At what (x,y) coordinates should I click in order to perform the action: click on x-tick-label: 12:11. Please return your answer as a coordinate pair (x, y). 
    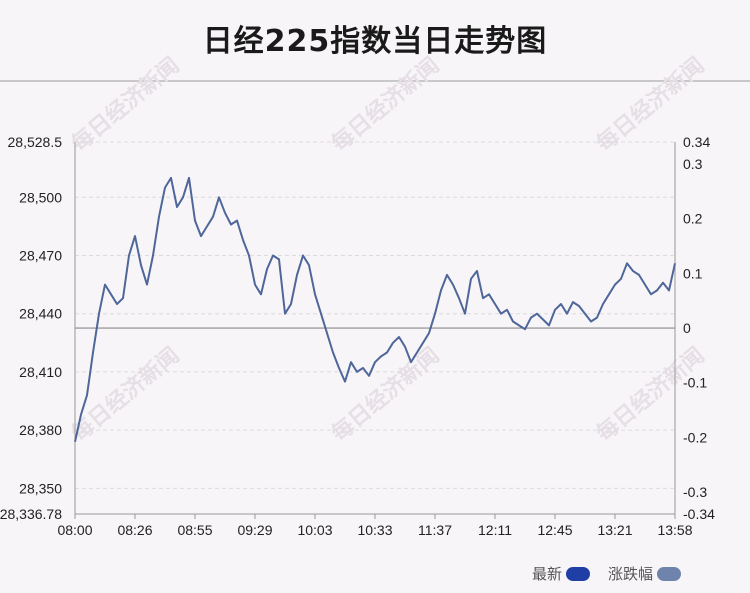
    Looking at the image, I should click on (495, 530).